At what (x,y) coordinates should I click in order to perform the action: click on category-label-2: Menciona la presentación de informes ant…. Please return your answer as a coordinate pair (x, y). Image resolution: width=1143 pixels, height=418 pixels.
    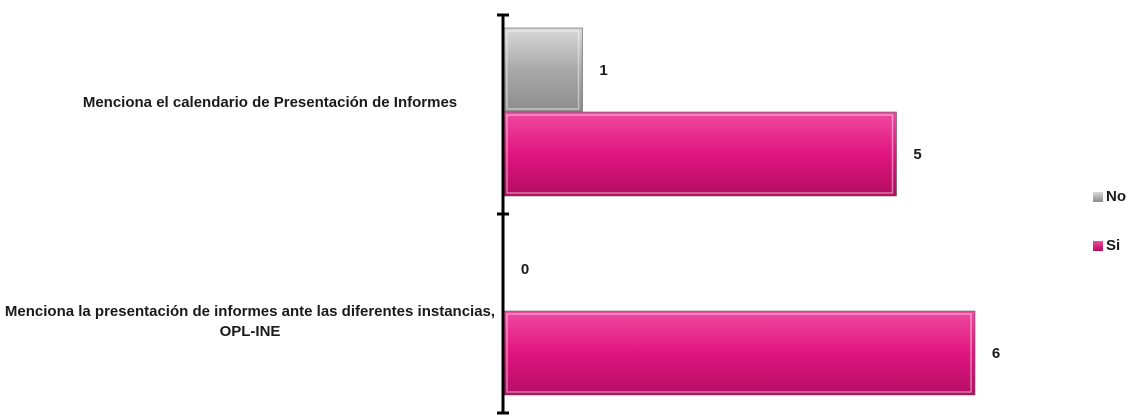
    Looking at the image, I should click on (250, 321).